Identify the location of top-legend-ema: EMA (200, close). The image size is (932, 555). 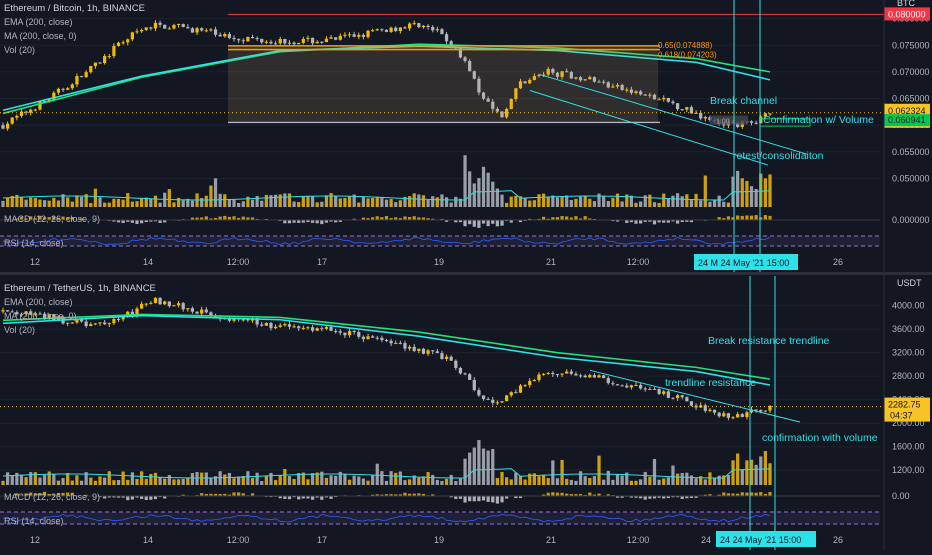
(38, 22).